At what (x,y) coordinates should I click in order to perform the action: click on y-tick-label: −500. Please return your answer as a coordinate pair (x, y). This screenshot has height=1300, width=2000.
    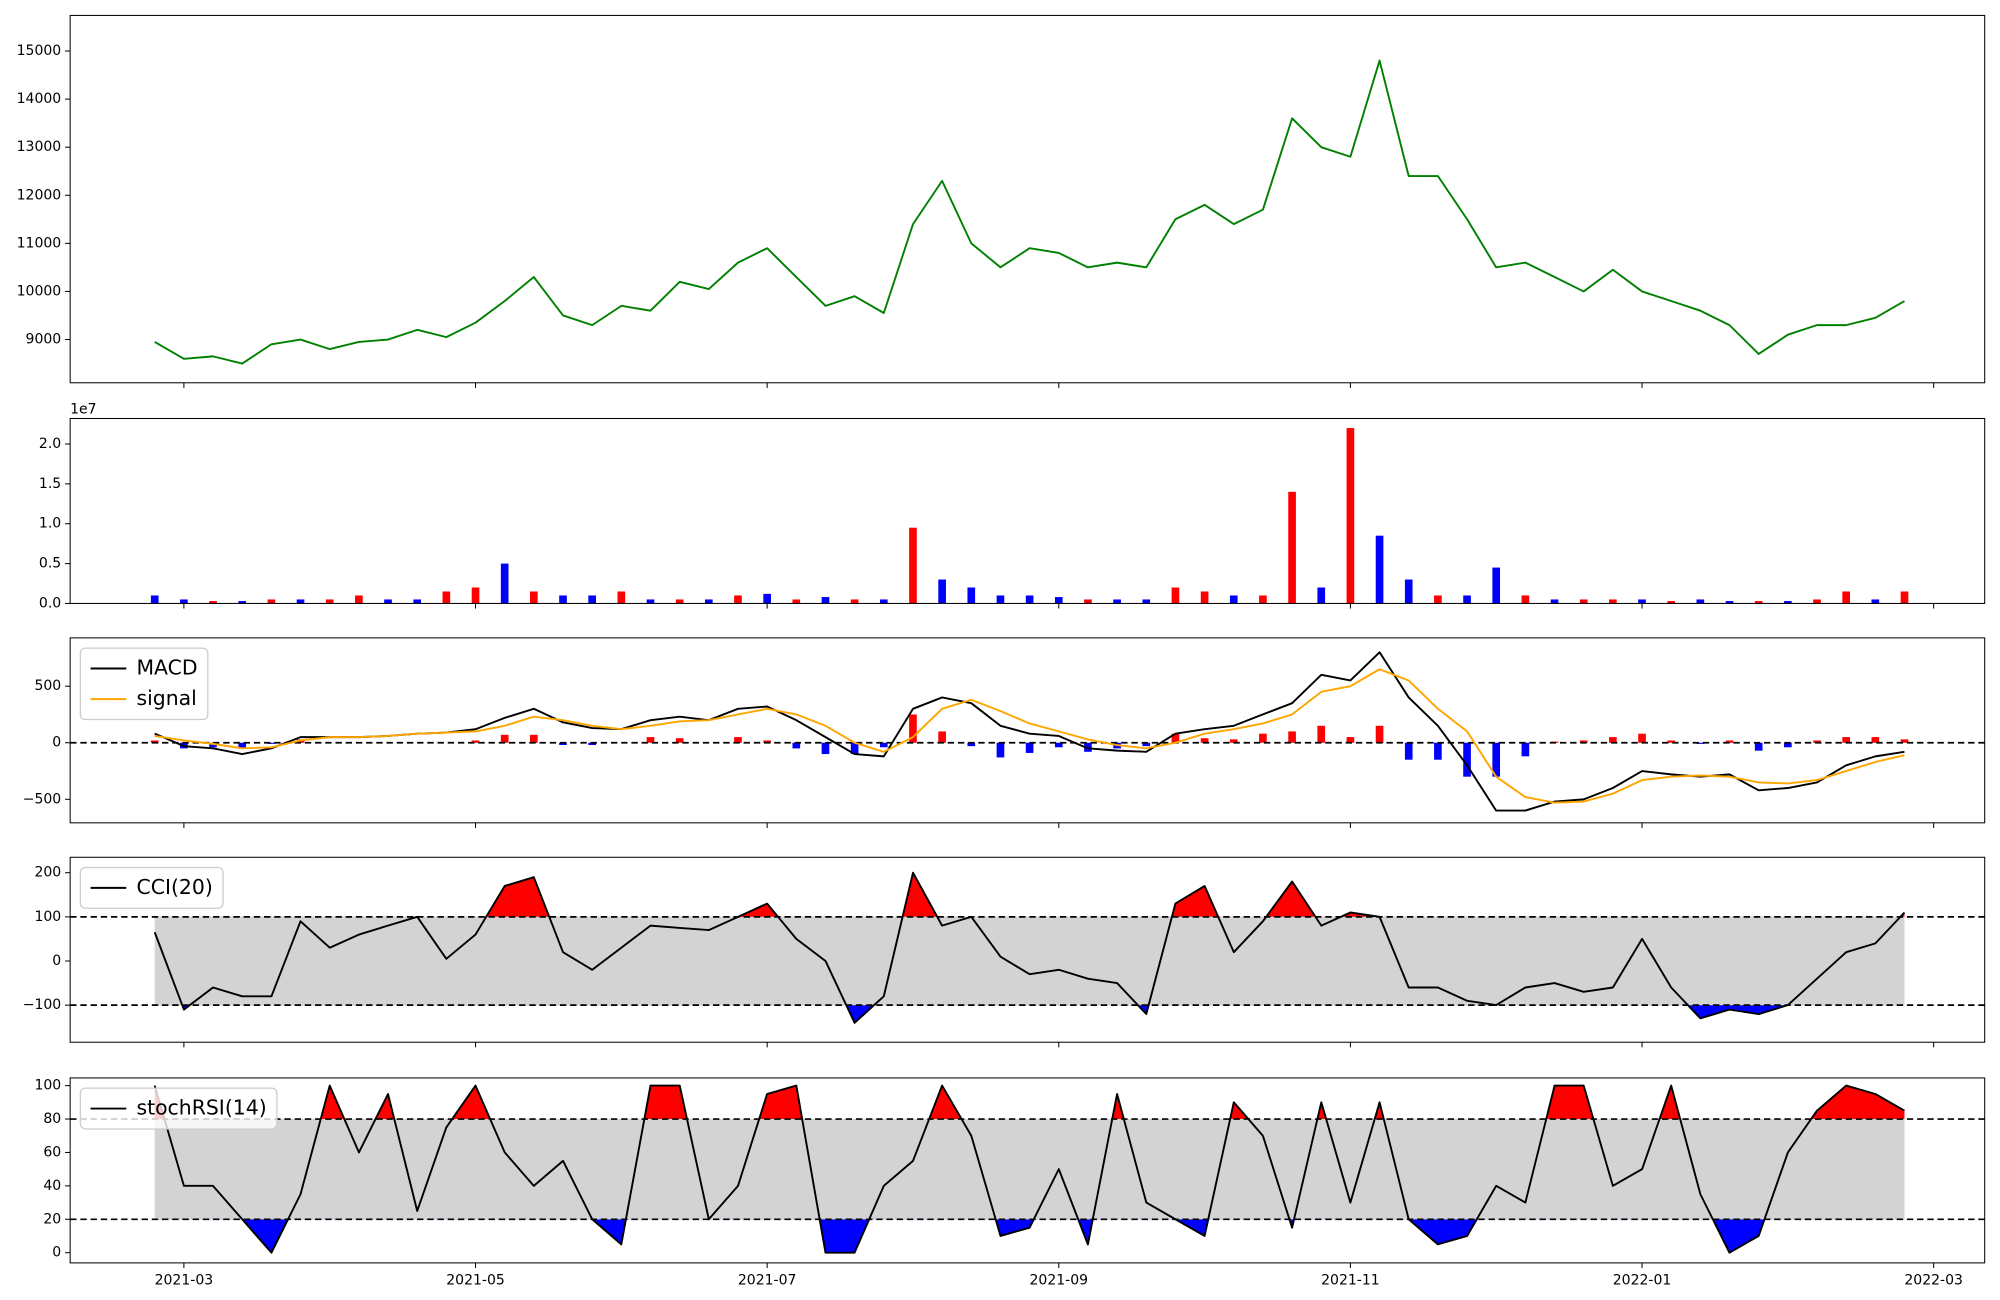
    Looking at the image, I should click on (42, 799).